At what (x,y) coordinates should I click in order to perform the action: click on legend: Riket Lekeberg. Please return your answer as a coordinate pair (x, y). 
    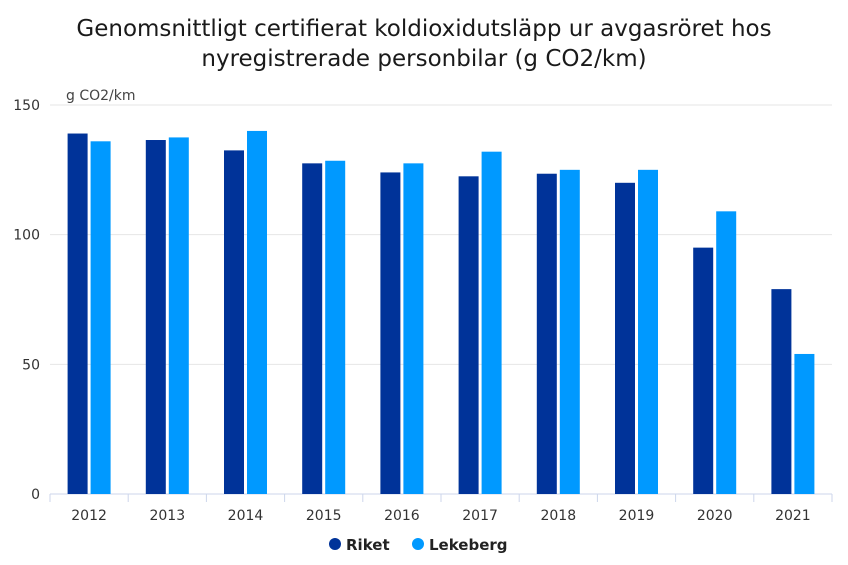
    Looking at the image, I should click on (418, 545).